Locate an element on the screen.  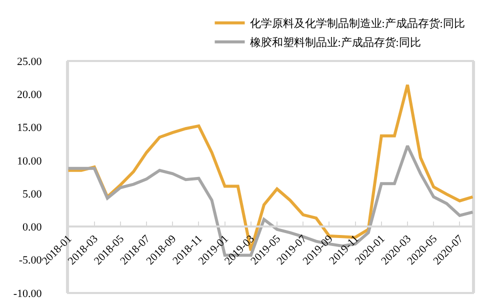
y-tick-label: 25.00 is located at coordinates (29, 62).